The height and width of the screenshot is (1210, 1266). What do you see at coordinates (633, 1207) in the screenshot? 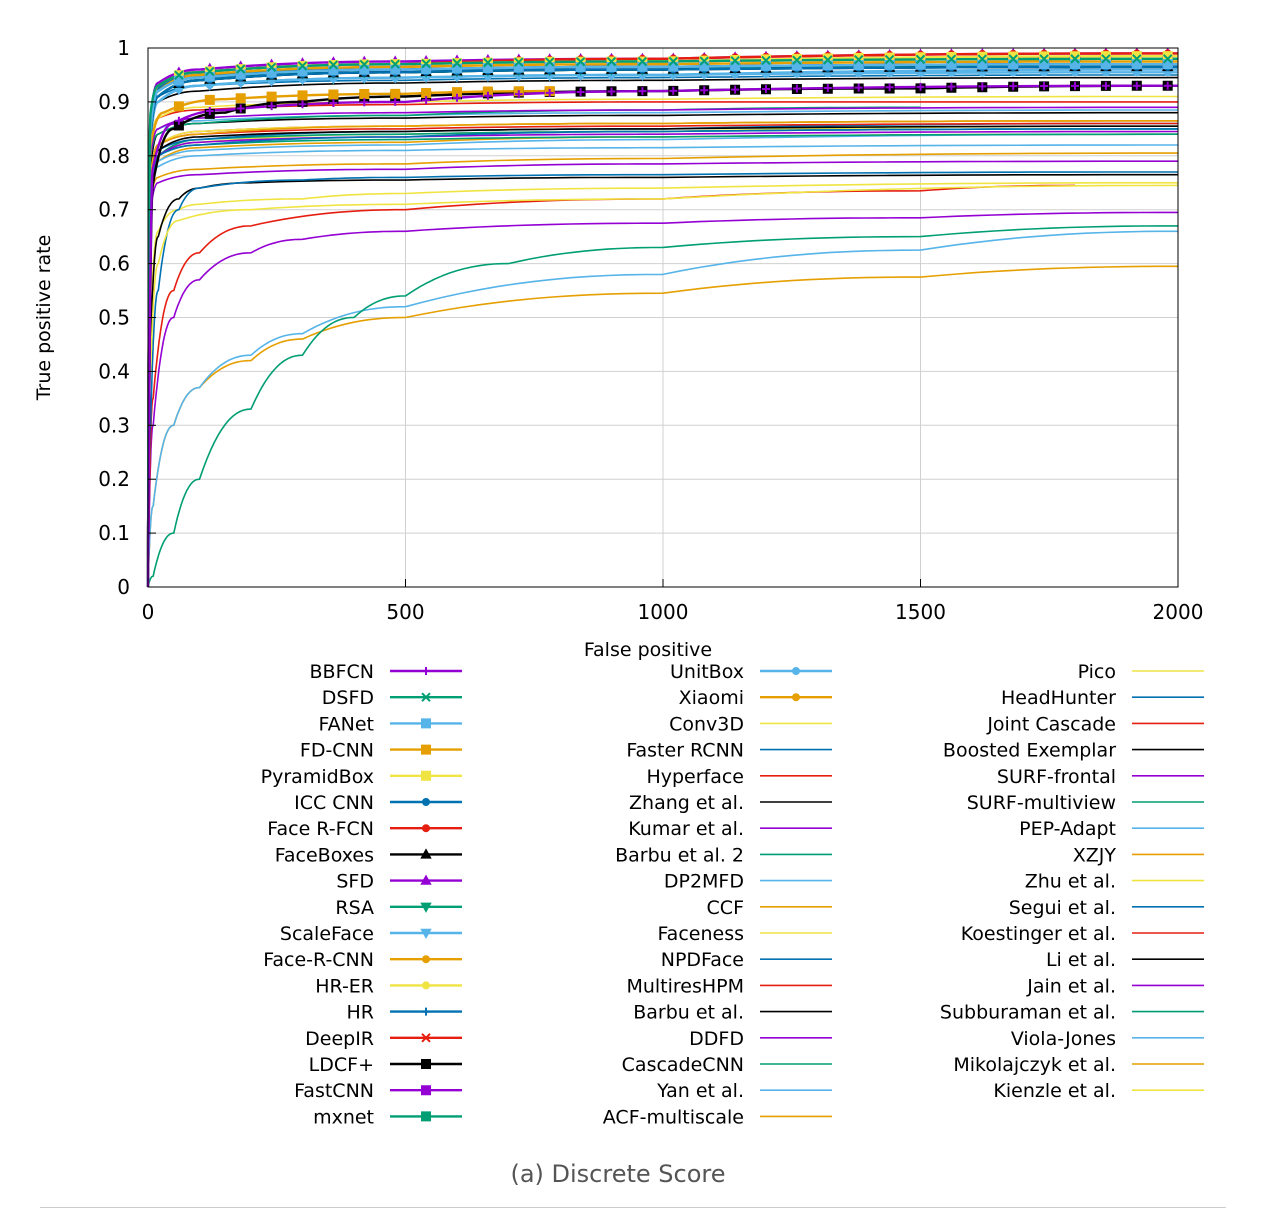
I see `bottom-divider` at bounding box center [633, 1207].